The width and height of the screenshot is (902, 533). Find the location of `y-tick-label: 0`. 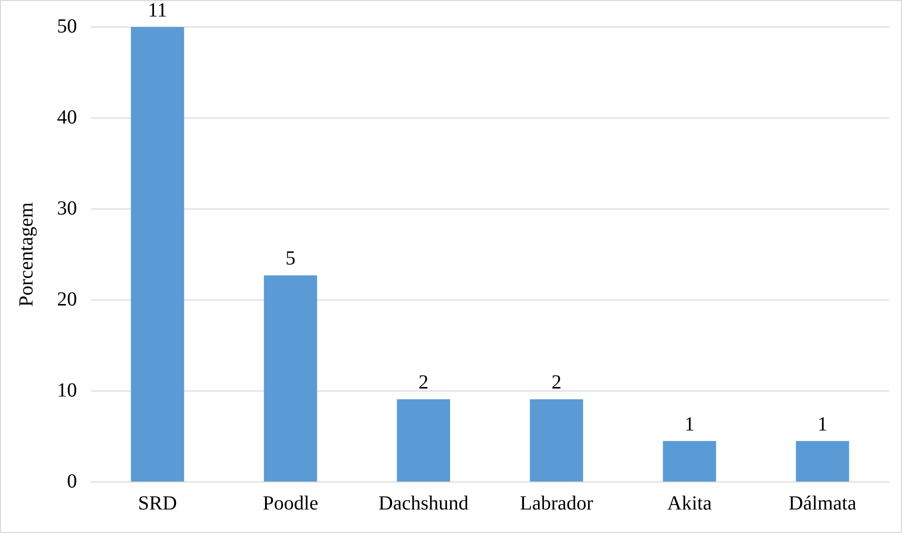

y-tick-label: 0 is located at coordinates (72, 481).